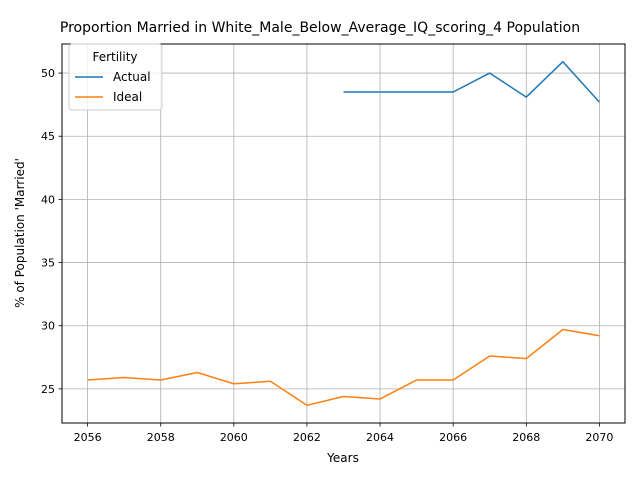 This screenshot has width=640, height=480. Describe the element at coordinates (307, 437) in the screenshot. I see `x-tick-label: 2062` at that location.